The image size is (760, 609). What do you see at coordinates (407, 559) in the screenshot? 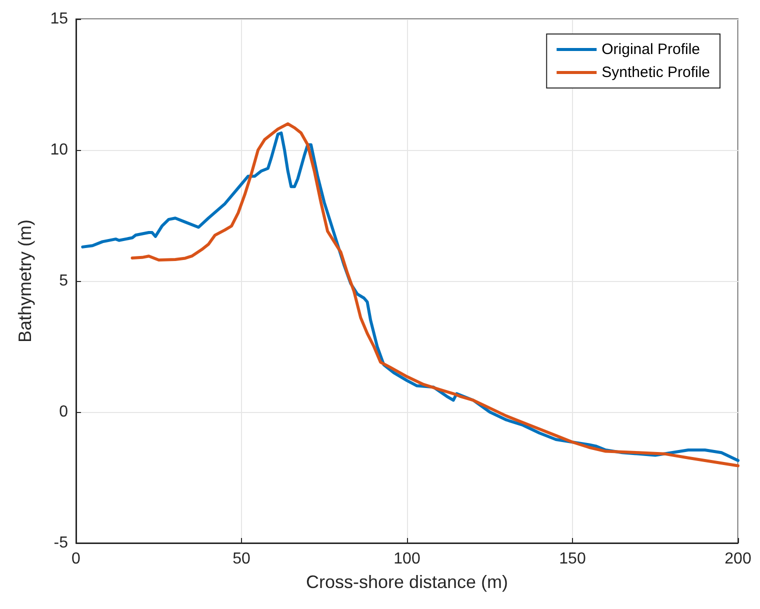
I see `x-tick-label: 100` at bounding box center [407, 559].